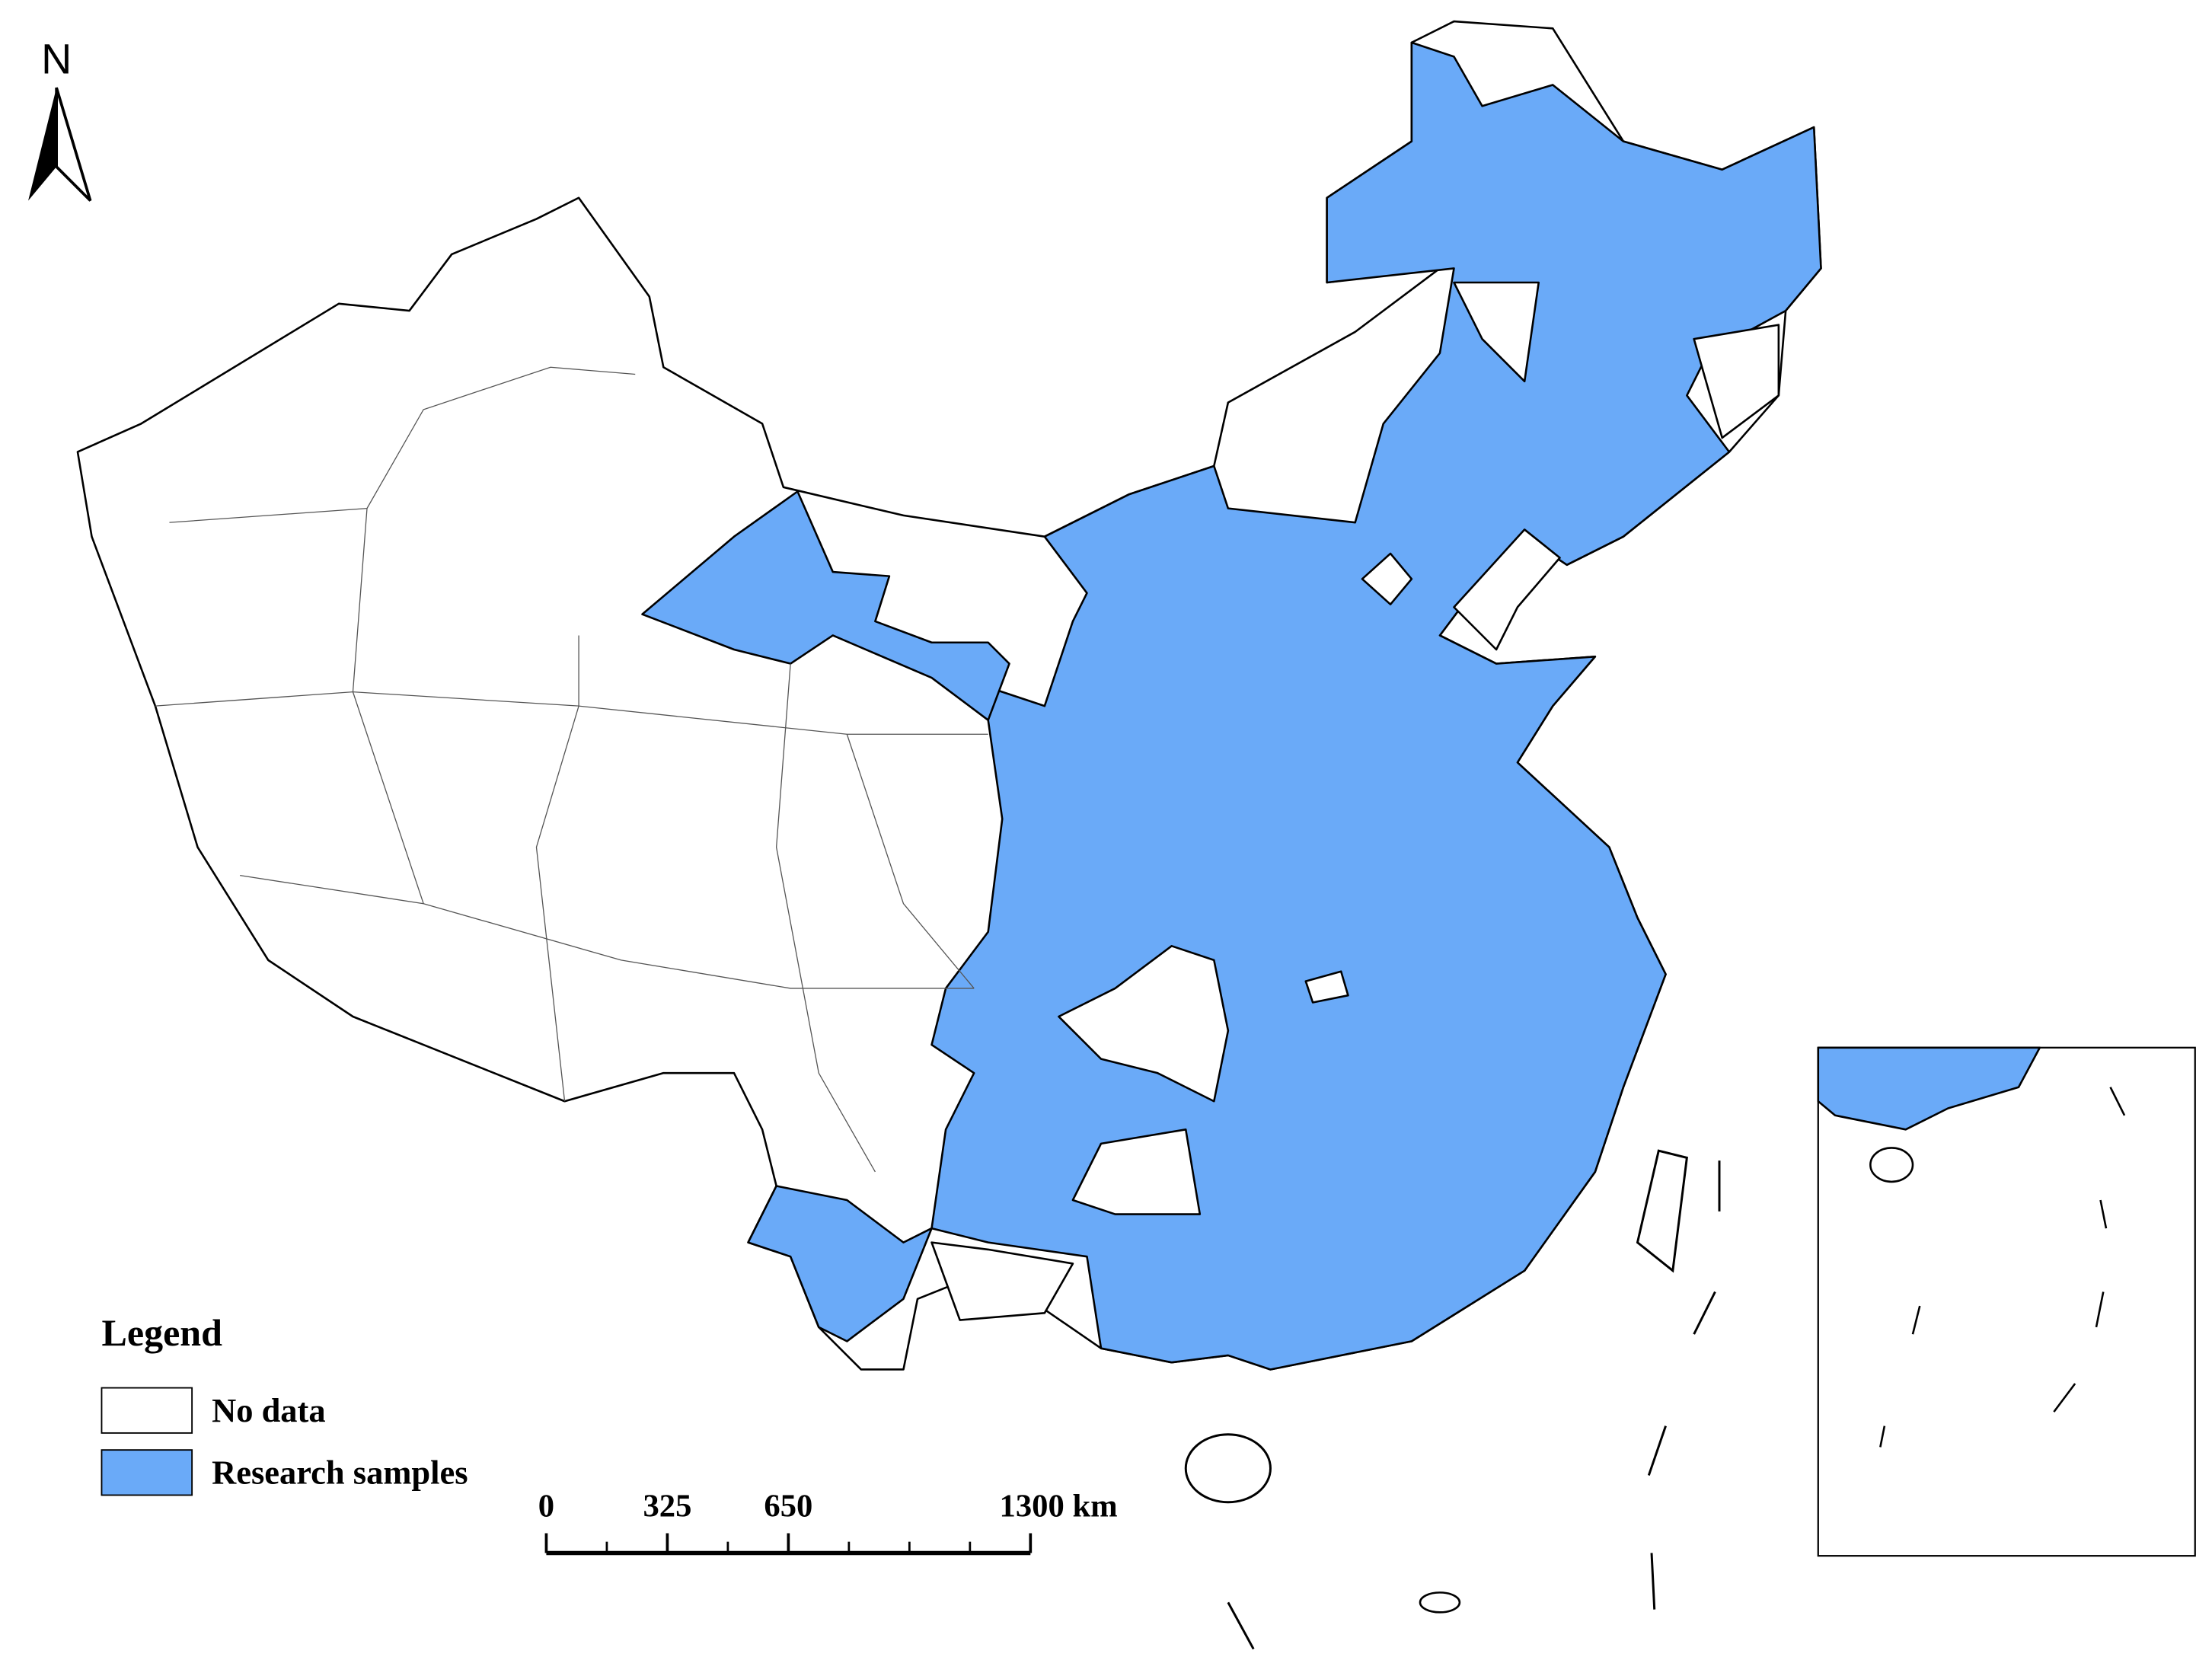 This screenshot has width=2212, height=1676. What do you see at coordinates (2002, 1267) in the screenshot?
I see `inset-boundary` at bounding box center [2002, 1267].